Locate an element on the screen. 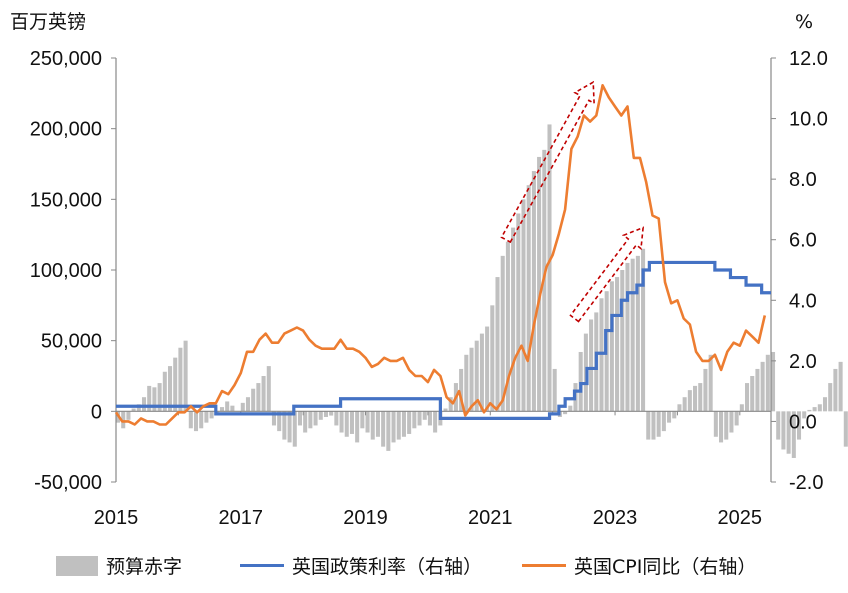 Image resolution: width=848 pixels, height=593 pixels. right-axis-tick-label: 12.0 is located at coordinates (808, 59).